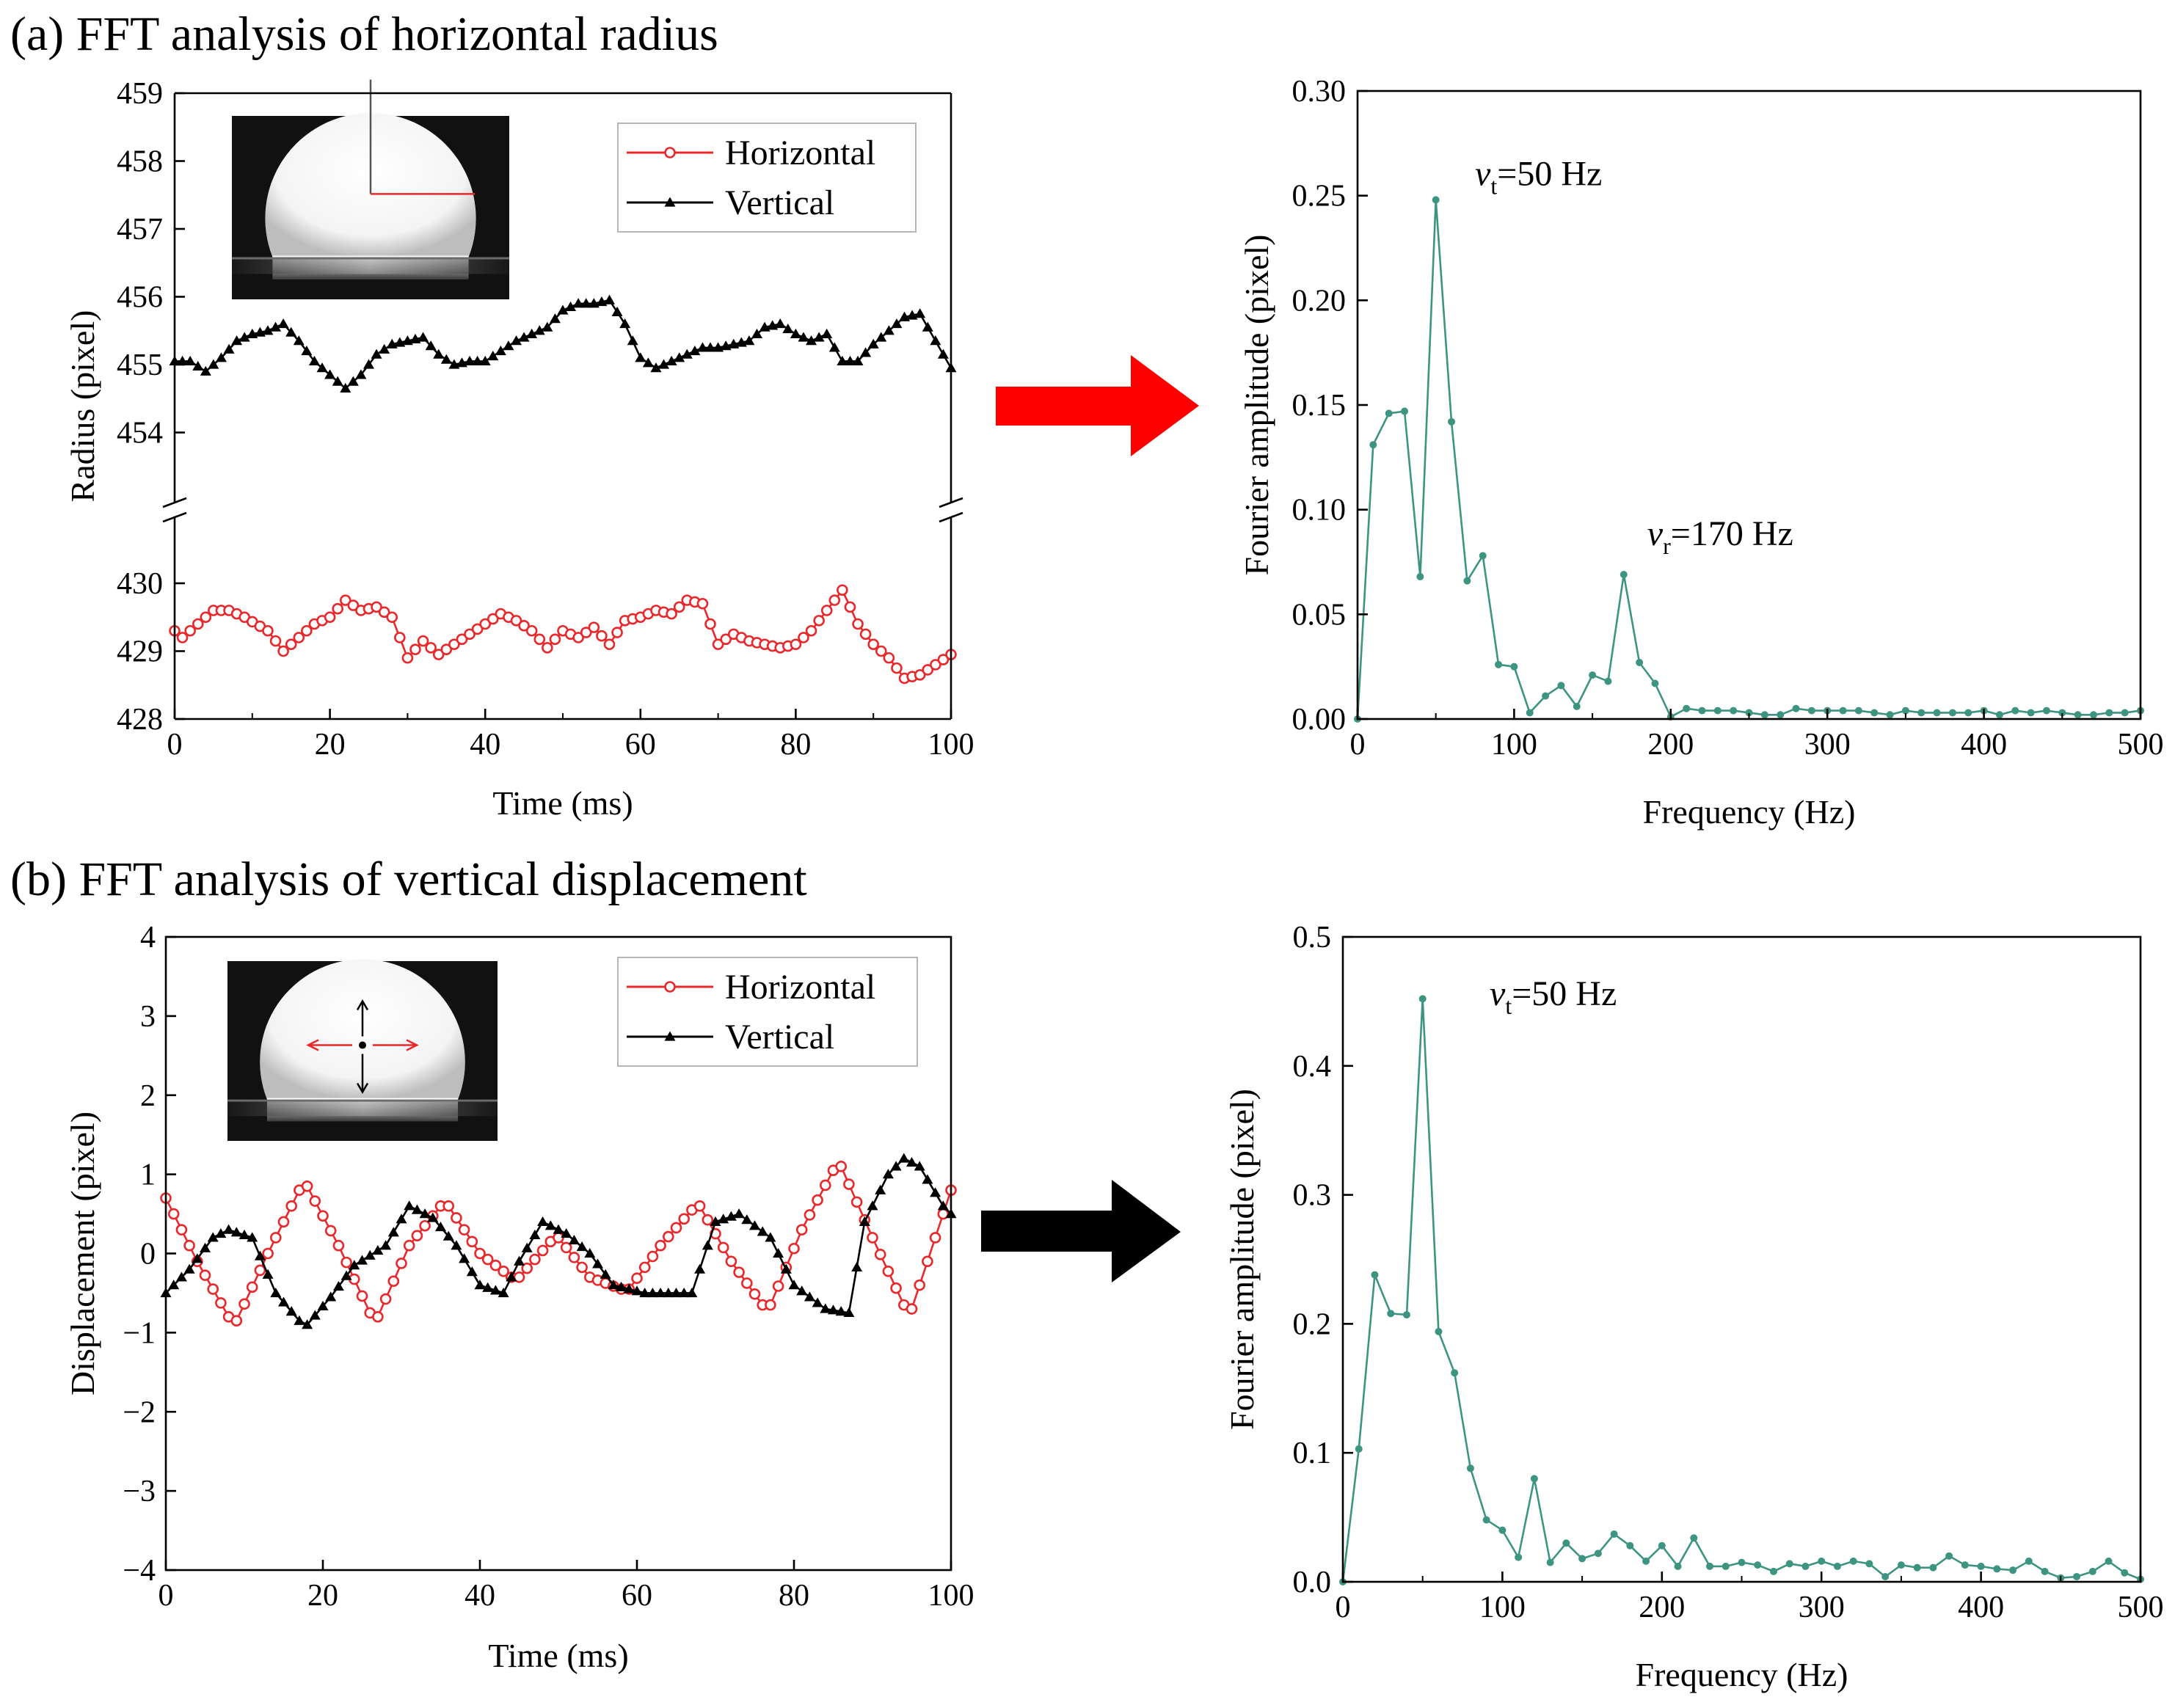  What do you see at coordinates (951, 1596) in the screenshot?
I see `x-tick-label: 100` at bounding box center [951, 1596].